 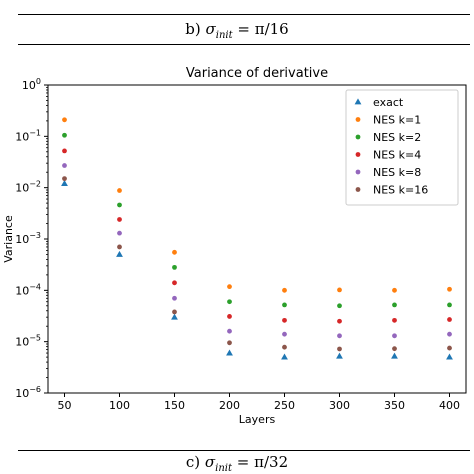 I want to click on x-tick-label: 300, so click(x=339, y=405).